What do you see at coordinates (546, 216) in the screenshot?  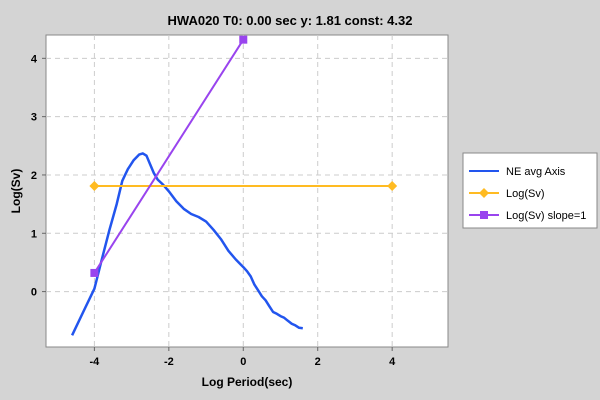 I see `legend-entry-label: Log(Sv) slope=1` at bounding box center [546, 216].